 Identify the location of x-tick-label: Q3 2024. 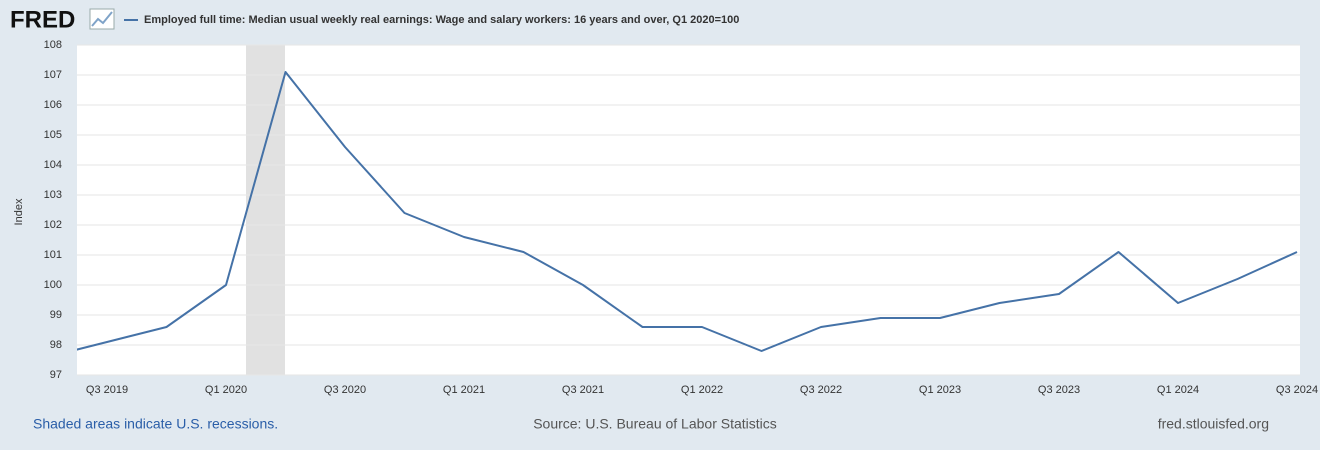
(1297, 390).